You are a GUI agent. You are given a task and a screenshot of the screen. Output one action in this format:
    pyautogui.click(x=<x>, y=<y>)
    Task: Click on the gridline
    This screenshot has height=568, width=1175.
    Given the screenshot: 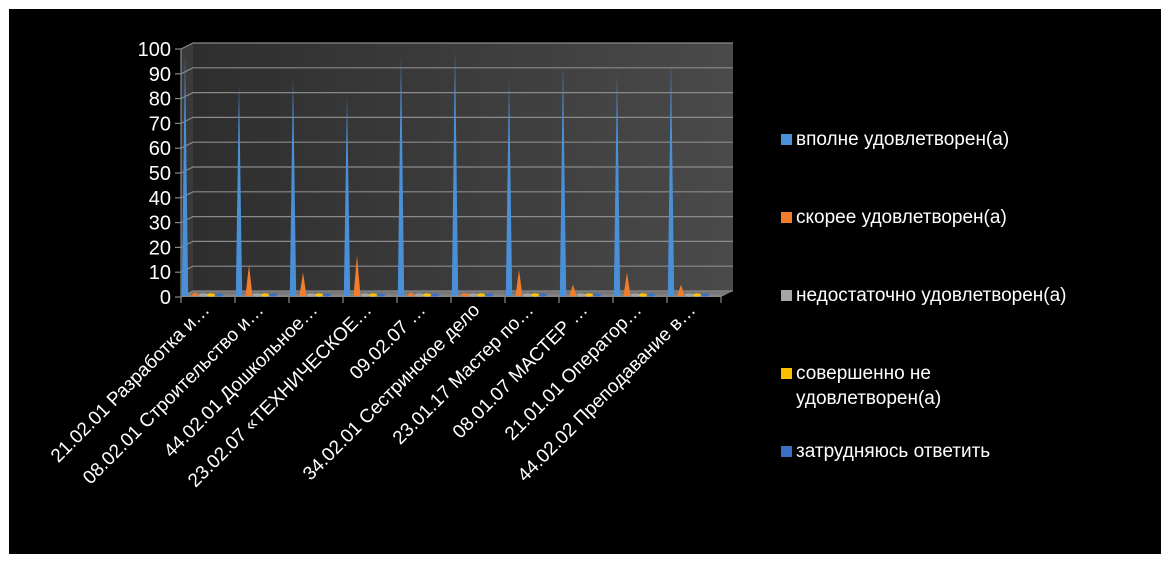 What is the action you would take?
    pyautogui.click(x=456, y=46)
    